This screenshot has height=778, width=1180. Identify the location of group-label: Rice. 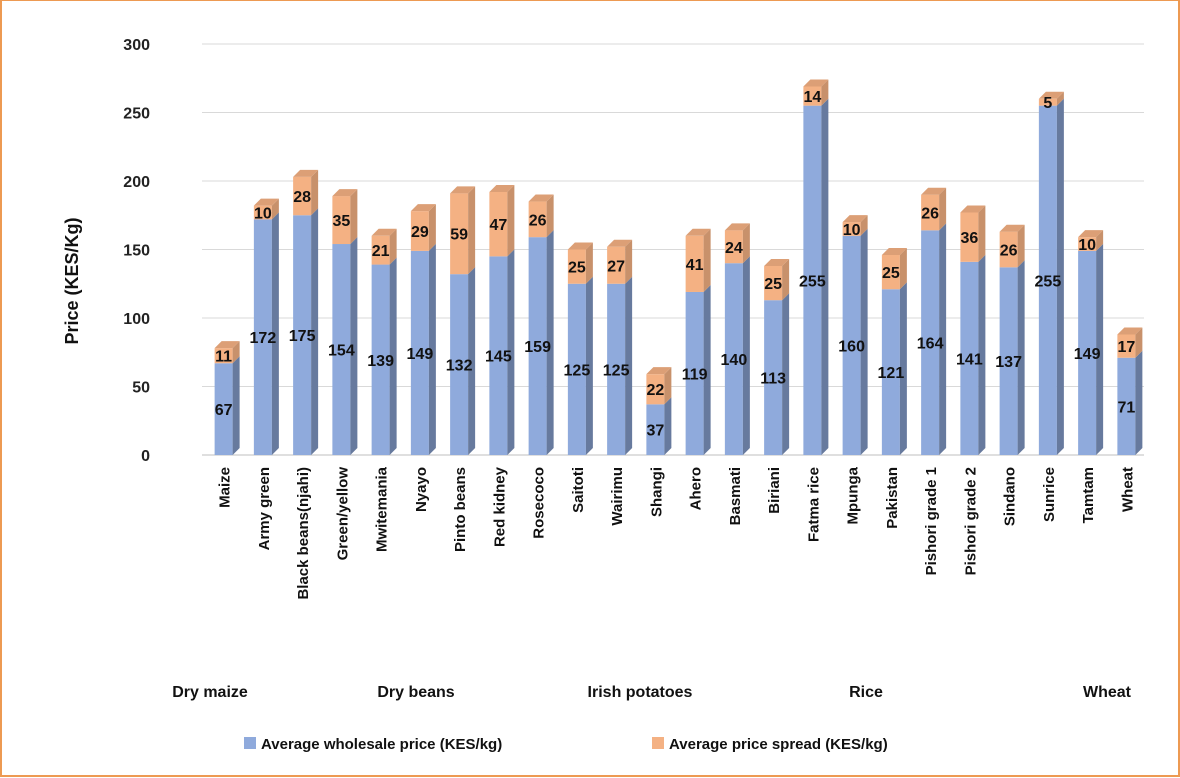
(866, 692).